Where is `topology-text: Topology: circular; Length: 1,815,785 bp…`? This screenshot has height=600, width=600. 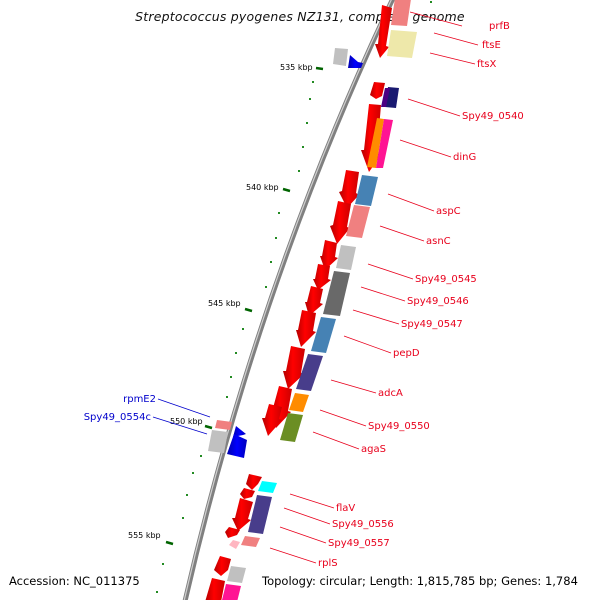 topology-text: Topology: circular; Length: 1,815,785 bp… is located at coordinates (420, 581).